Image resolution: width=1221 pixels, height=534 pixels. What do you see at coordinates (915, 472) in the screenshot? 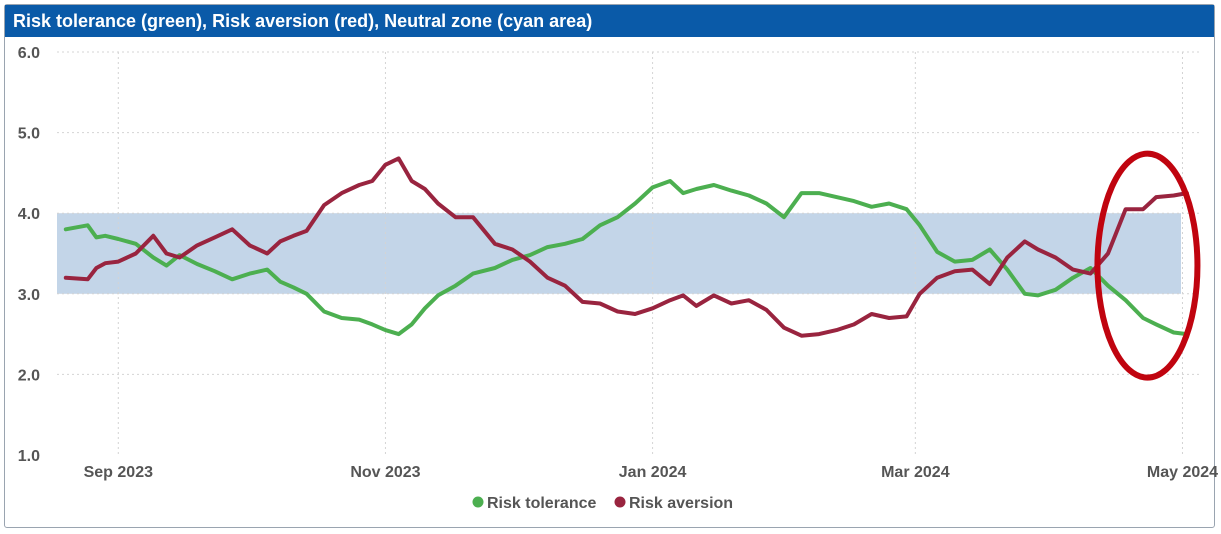
I see `x-tick-label: Mar 2024` at bounding box center [915, 472].